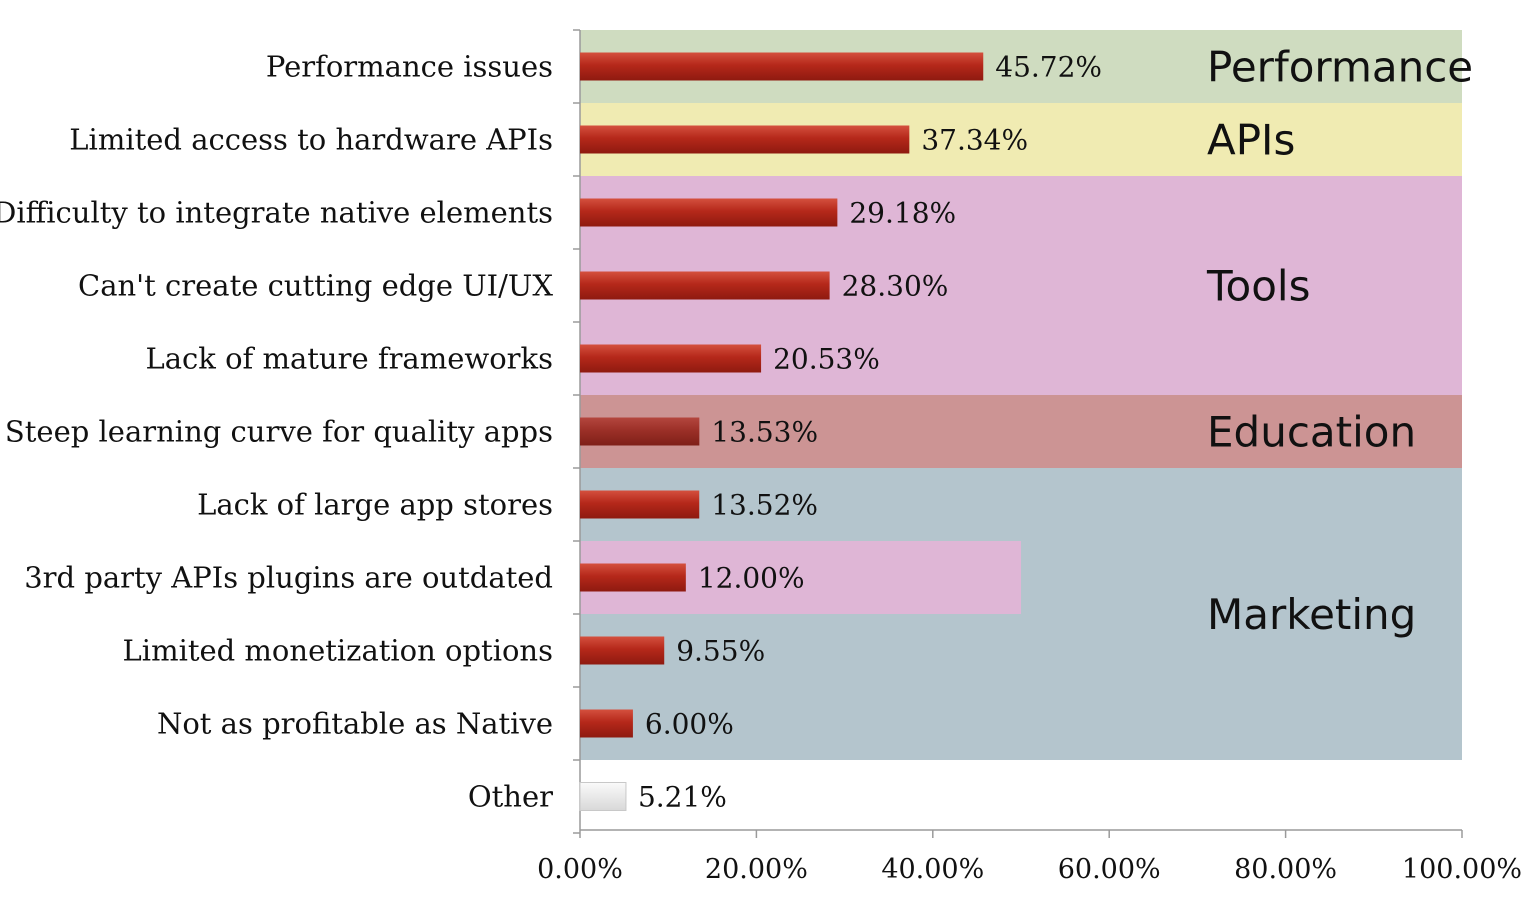  What do you see at coordinates (756, 869) in the screenshot?
I see `x-tick-label: 20.00%` at bounding box center [756, 869].